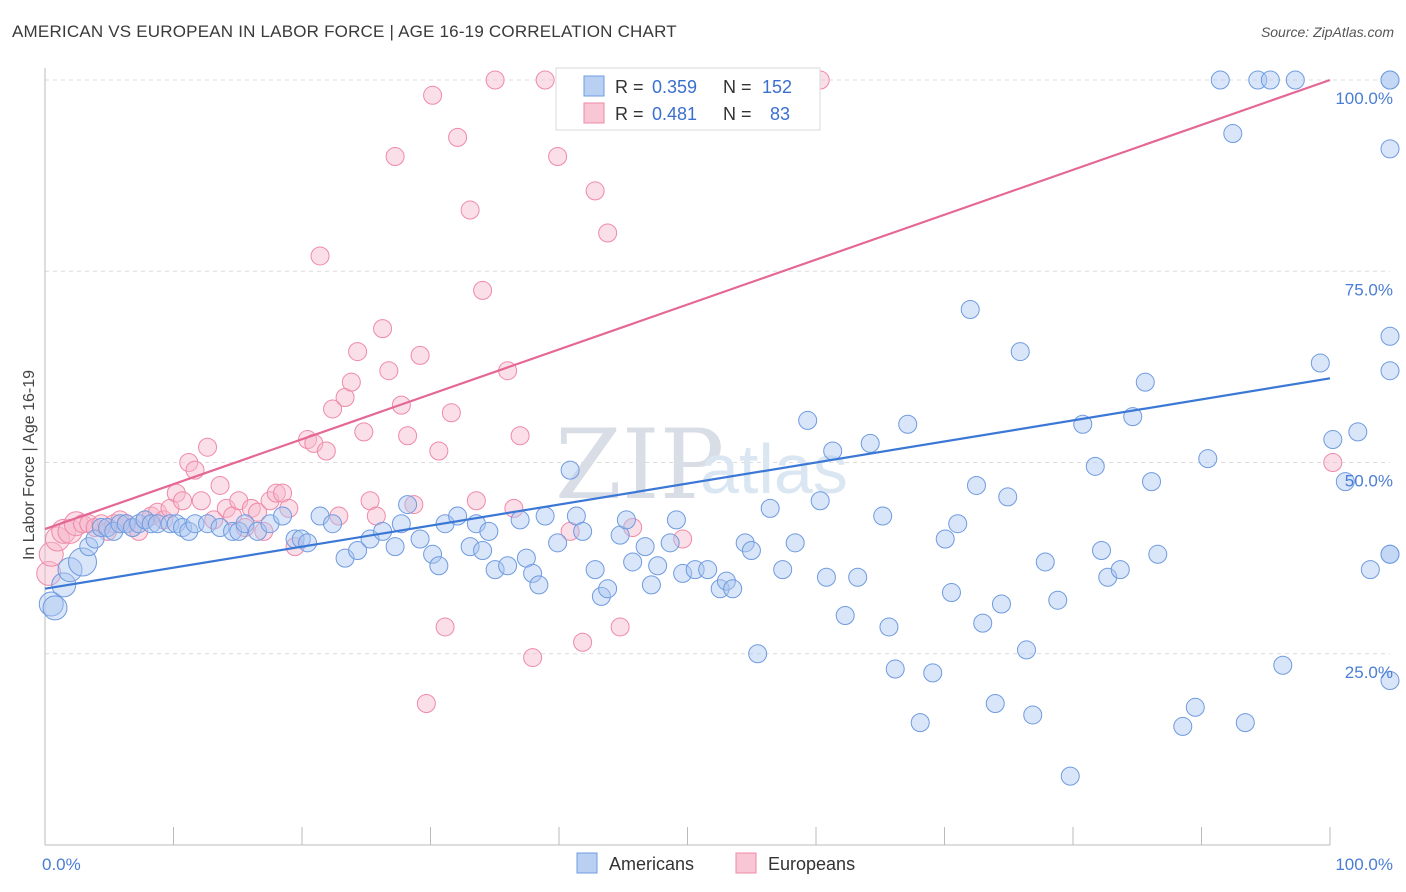 The height and width of the screenshot is (892, 1406). I want to click on series-legend: Americans Europeans, so click(715, 863).